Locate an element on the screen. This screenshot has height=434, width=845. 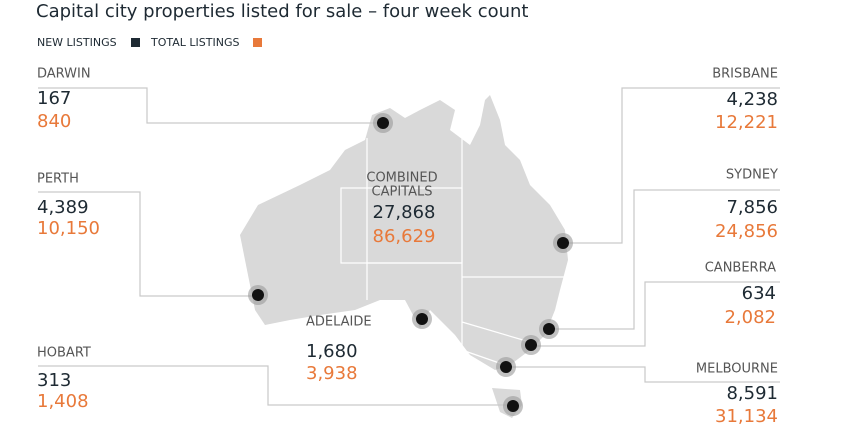
total-listings: 1,408 is located at coordinates (63, 401).